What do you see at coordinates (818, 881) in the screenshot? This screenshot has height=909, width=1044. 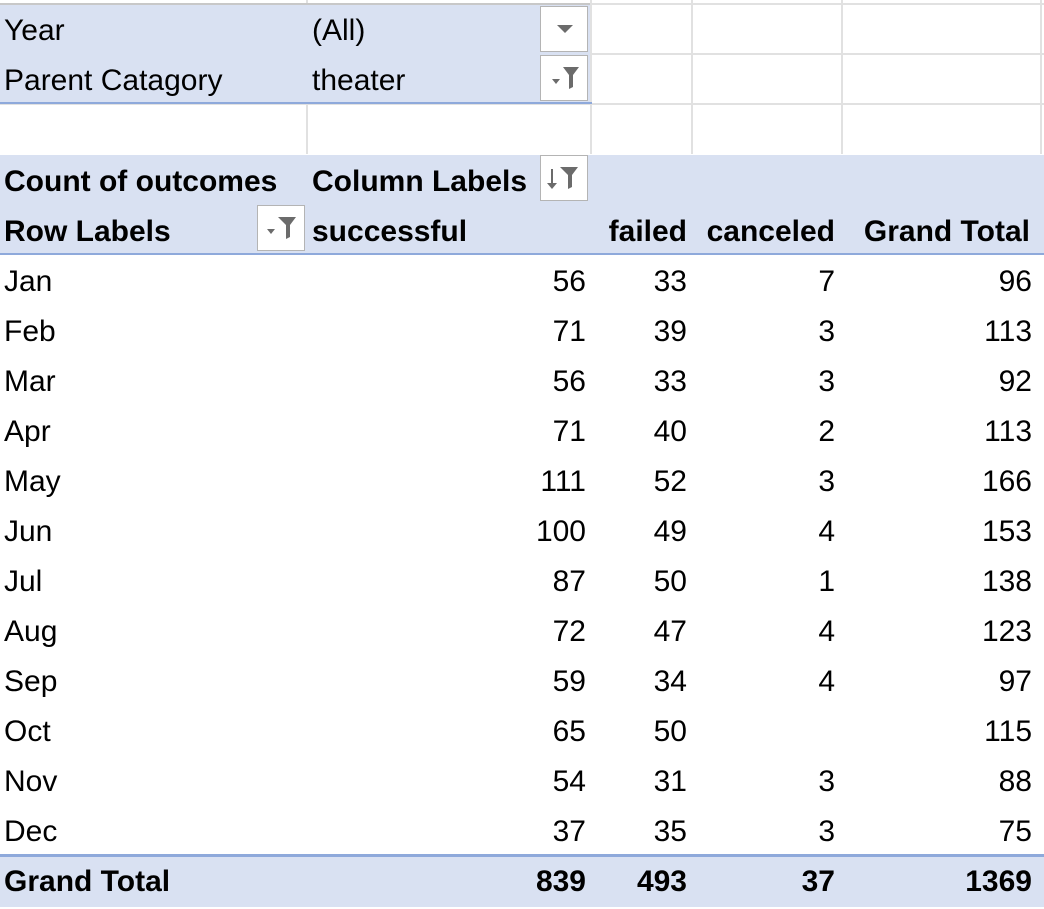 I see `grand-total-canceled: 37` at bounding box center [818, 881].